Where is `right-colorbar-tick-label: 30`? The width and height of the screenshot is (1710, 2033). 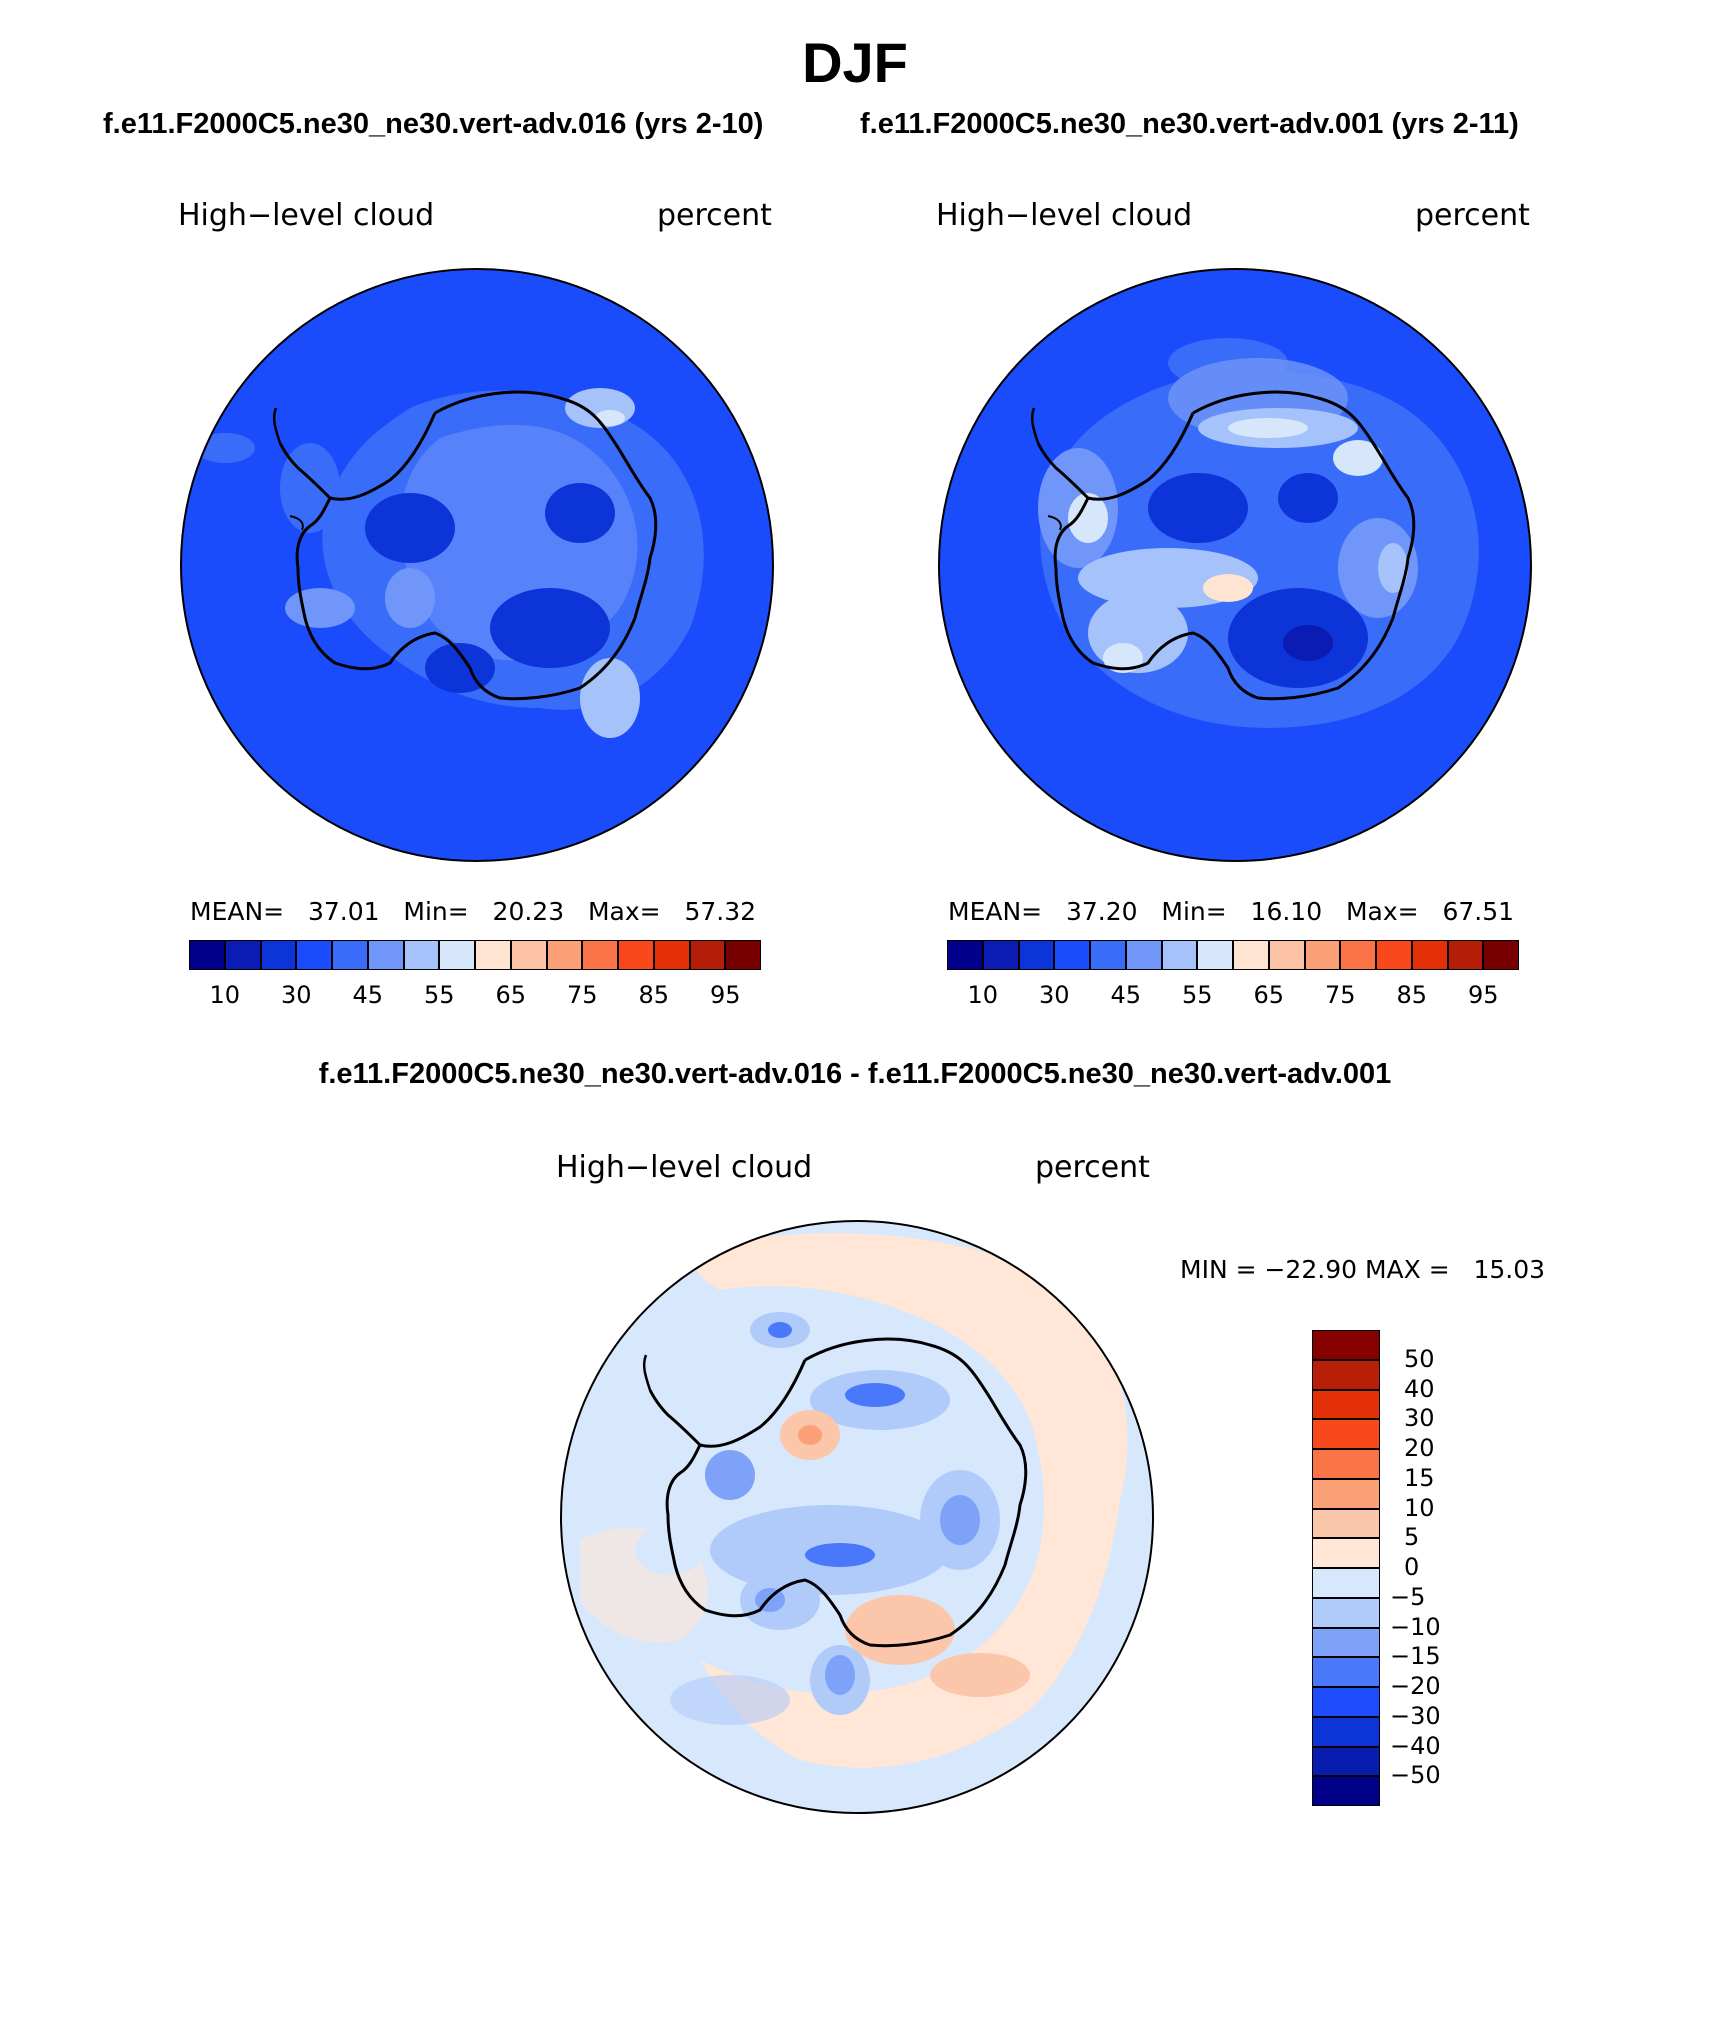 right-colorbar-tick-label: 30 is located at coordinates (1054, 995).